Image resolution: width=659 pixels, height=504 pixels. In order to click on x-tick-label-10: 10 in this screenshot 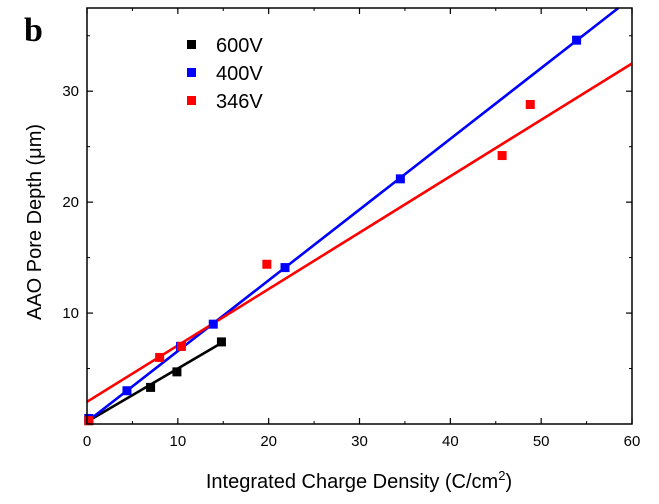, I will do `click(177, 441)`.